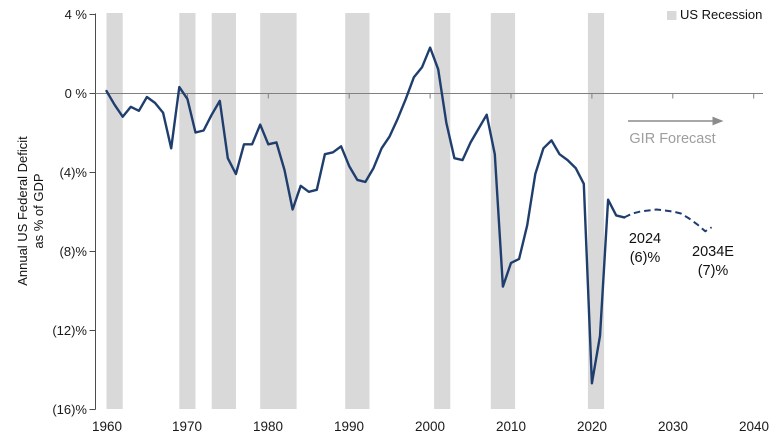 Image resolution: width=780 pixels, height=442 pixels. What do you see at coordinates (22, 211) in the screenshot?
I see `y-axis-title-line1: Annual US Federal Deficit` at bounding box center [22, 211].